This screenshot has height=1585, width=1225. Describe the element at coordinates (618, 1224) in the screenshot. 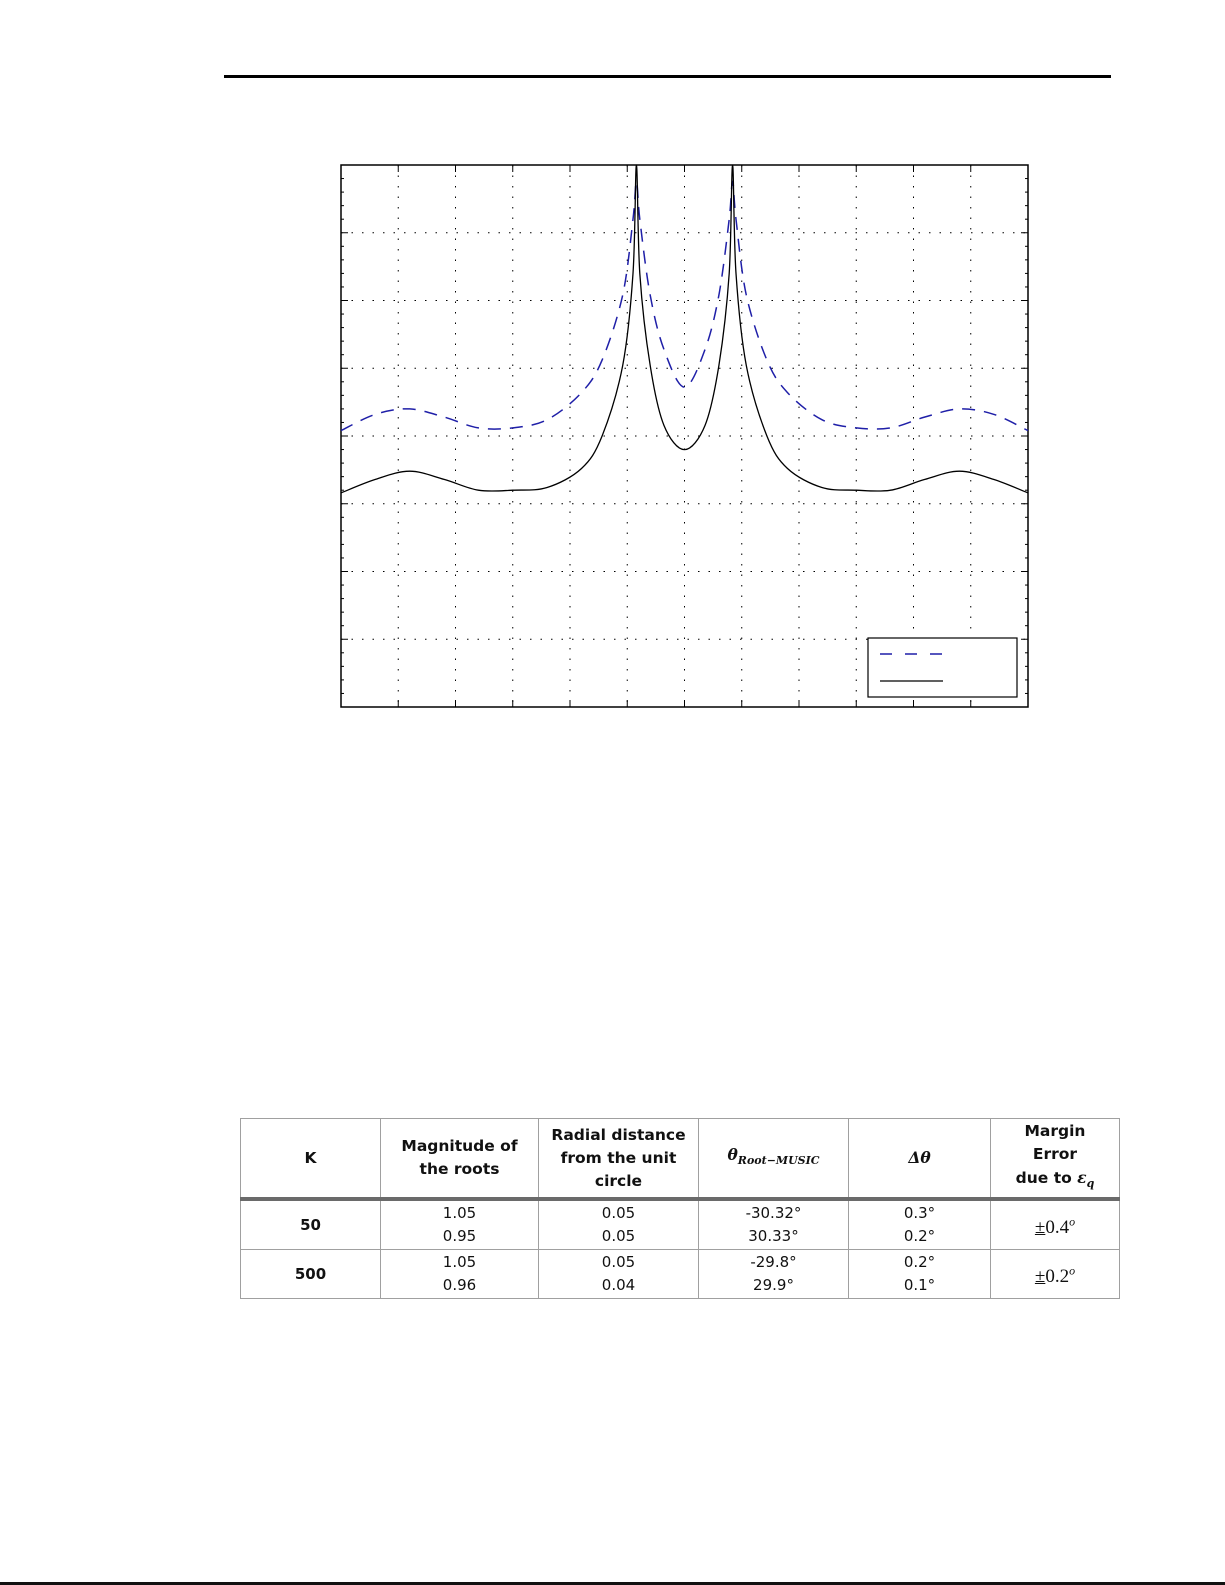

I see `cell-radial: 0.05 0.05` at that location.